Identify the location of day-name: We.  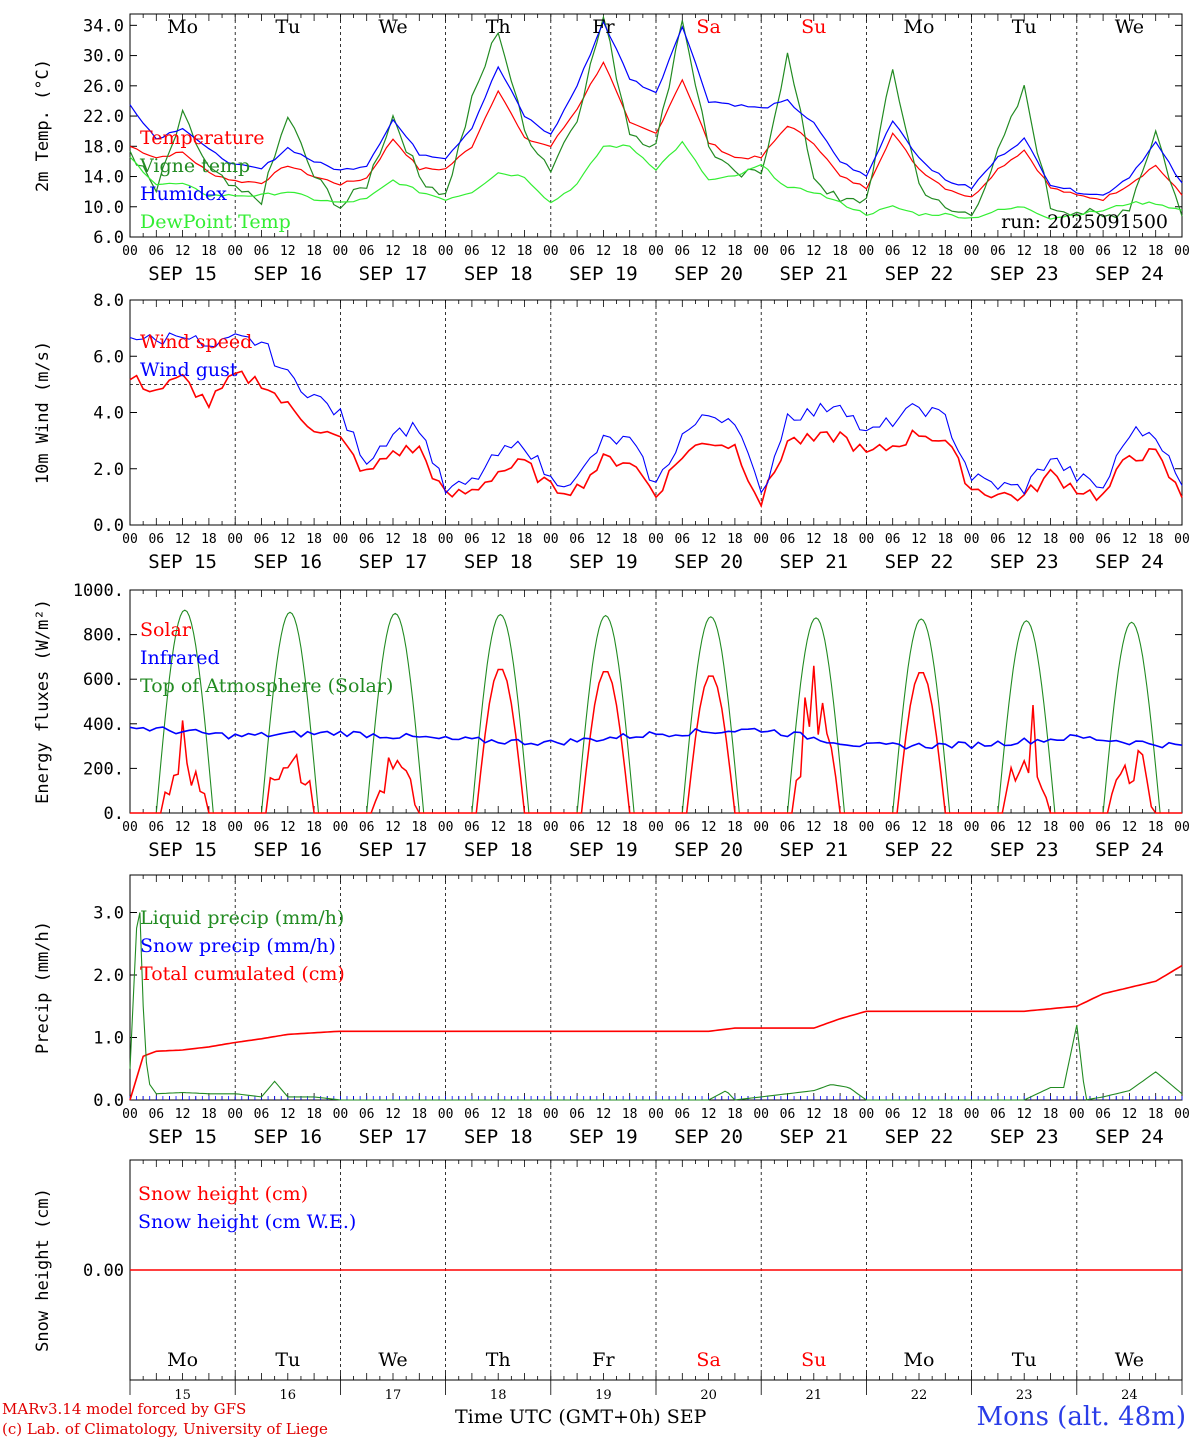
(392, 27).